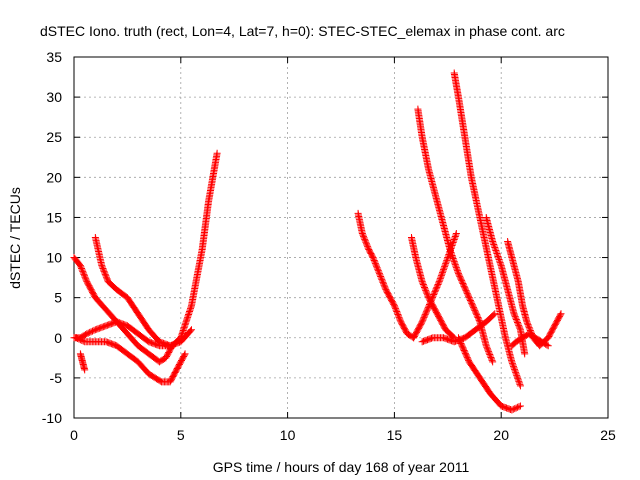 The width and height of the screenshot is (640, 480). Describe the element at coordinates (54, 137) in the screenshot. I see `y-tick-label: 25` at that location.